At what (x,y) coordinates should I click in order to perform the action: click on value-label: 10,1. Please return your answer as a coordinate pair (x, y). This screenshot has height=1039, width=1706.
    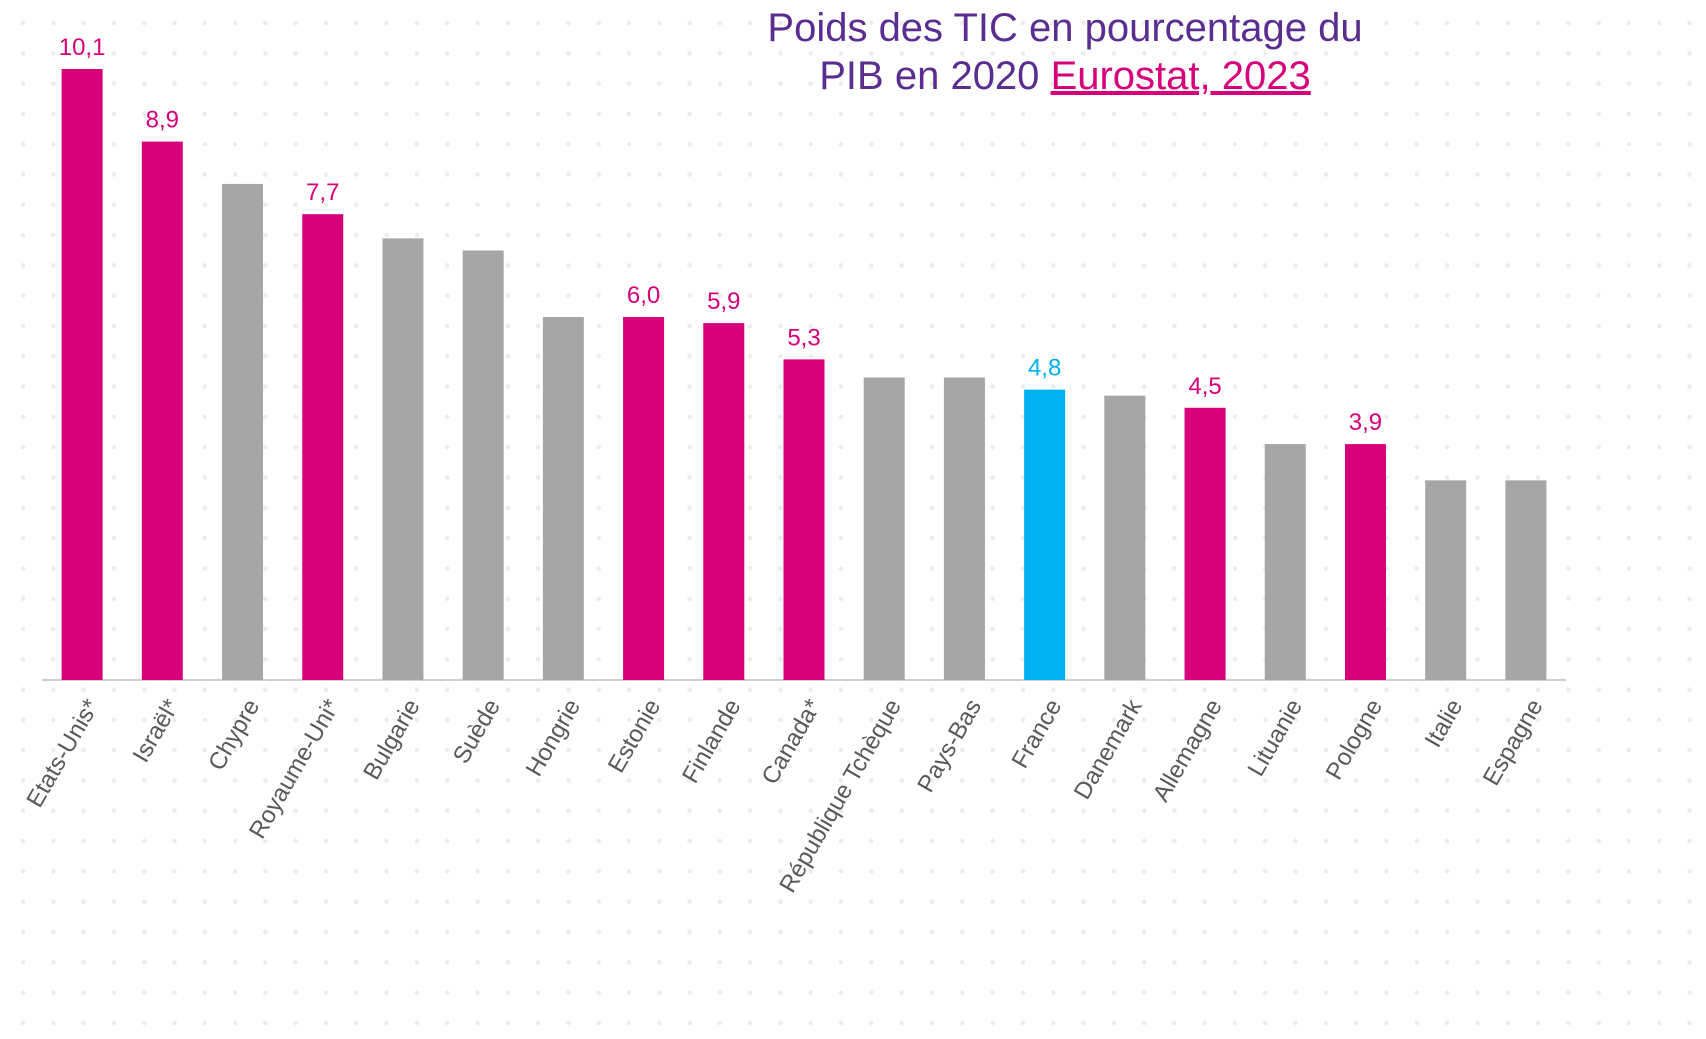
    Looking at the image, I should click on (82, 47).